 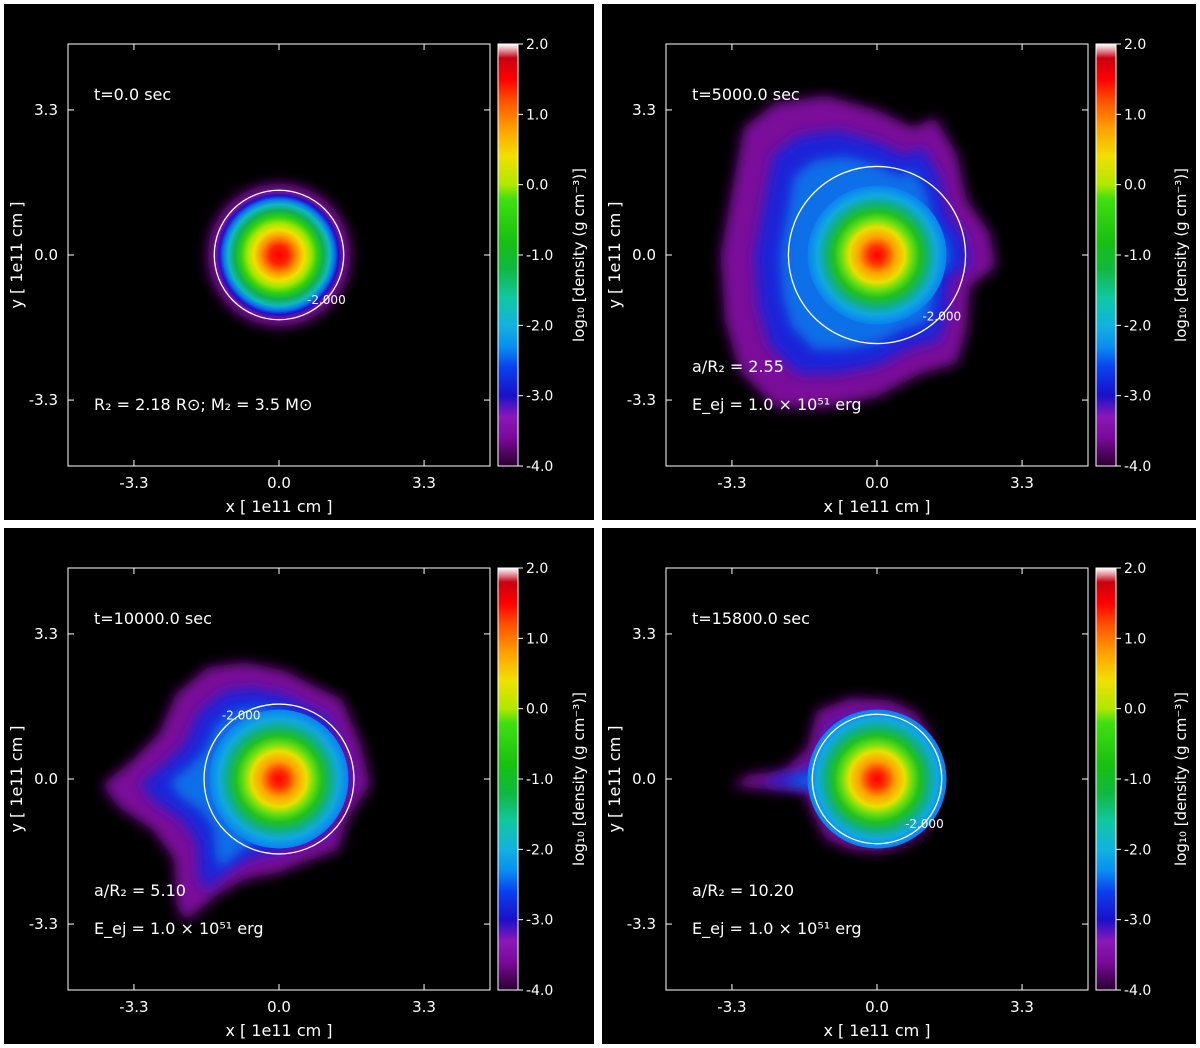 I want to click on time-label: t=0.0 sec, so click(x=132, y=94).